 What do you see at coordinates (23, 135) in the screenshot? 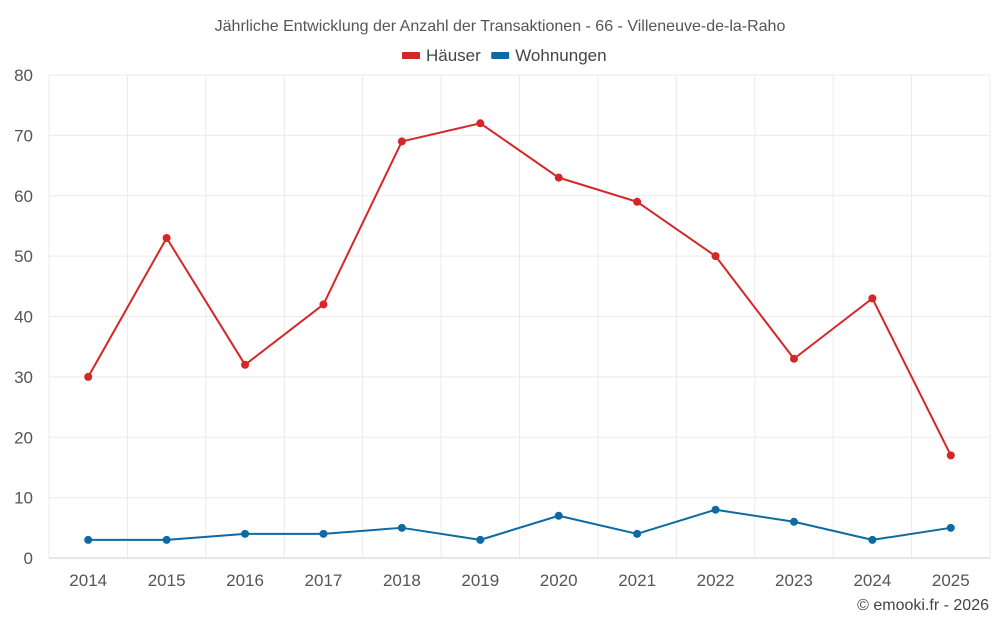
I see `y-tick-label: 70` at bounding box center [23, 135].